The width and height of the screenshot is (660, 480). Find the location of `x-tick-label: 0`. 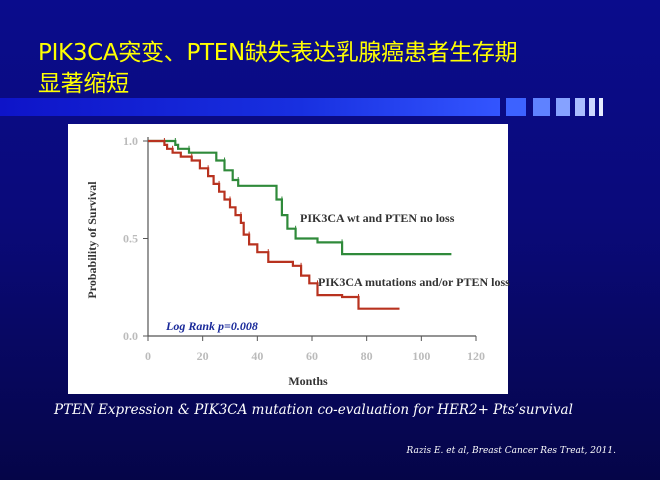

x-tick-label: 0 is located at coordinates (148, 356).